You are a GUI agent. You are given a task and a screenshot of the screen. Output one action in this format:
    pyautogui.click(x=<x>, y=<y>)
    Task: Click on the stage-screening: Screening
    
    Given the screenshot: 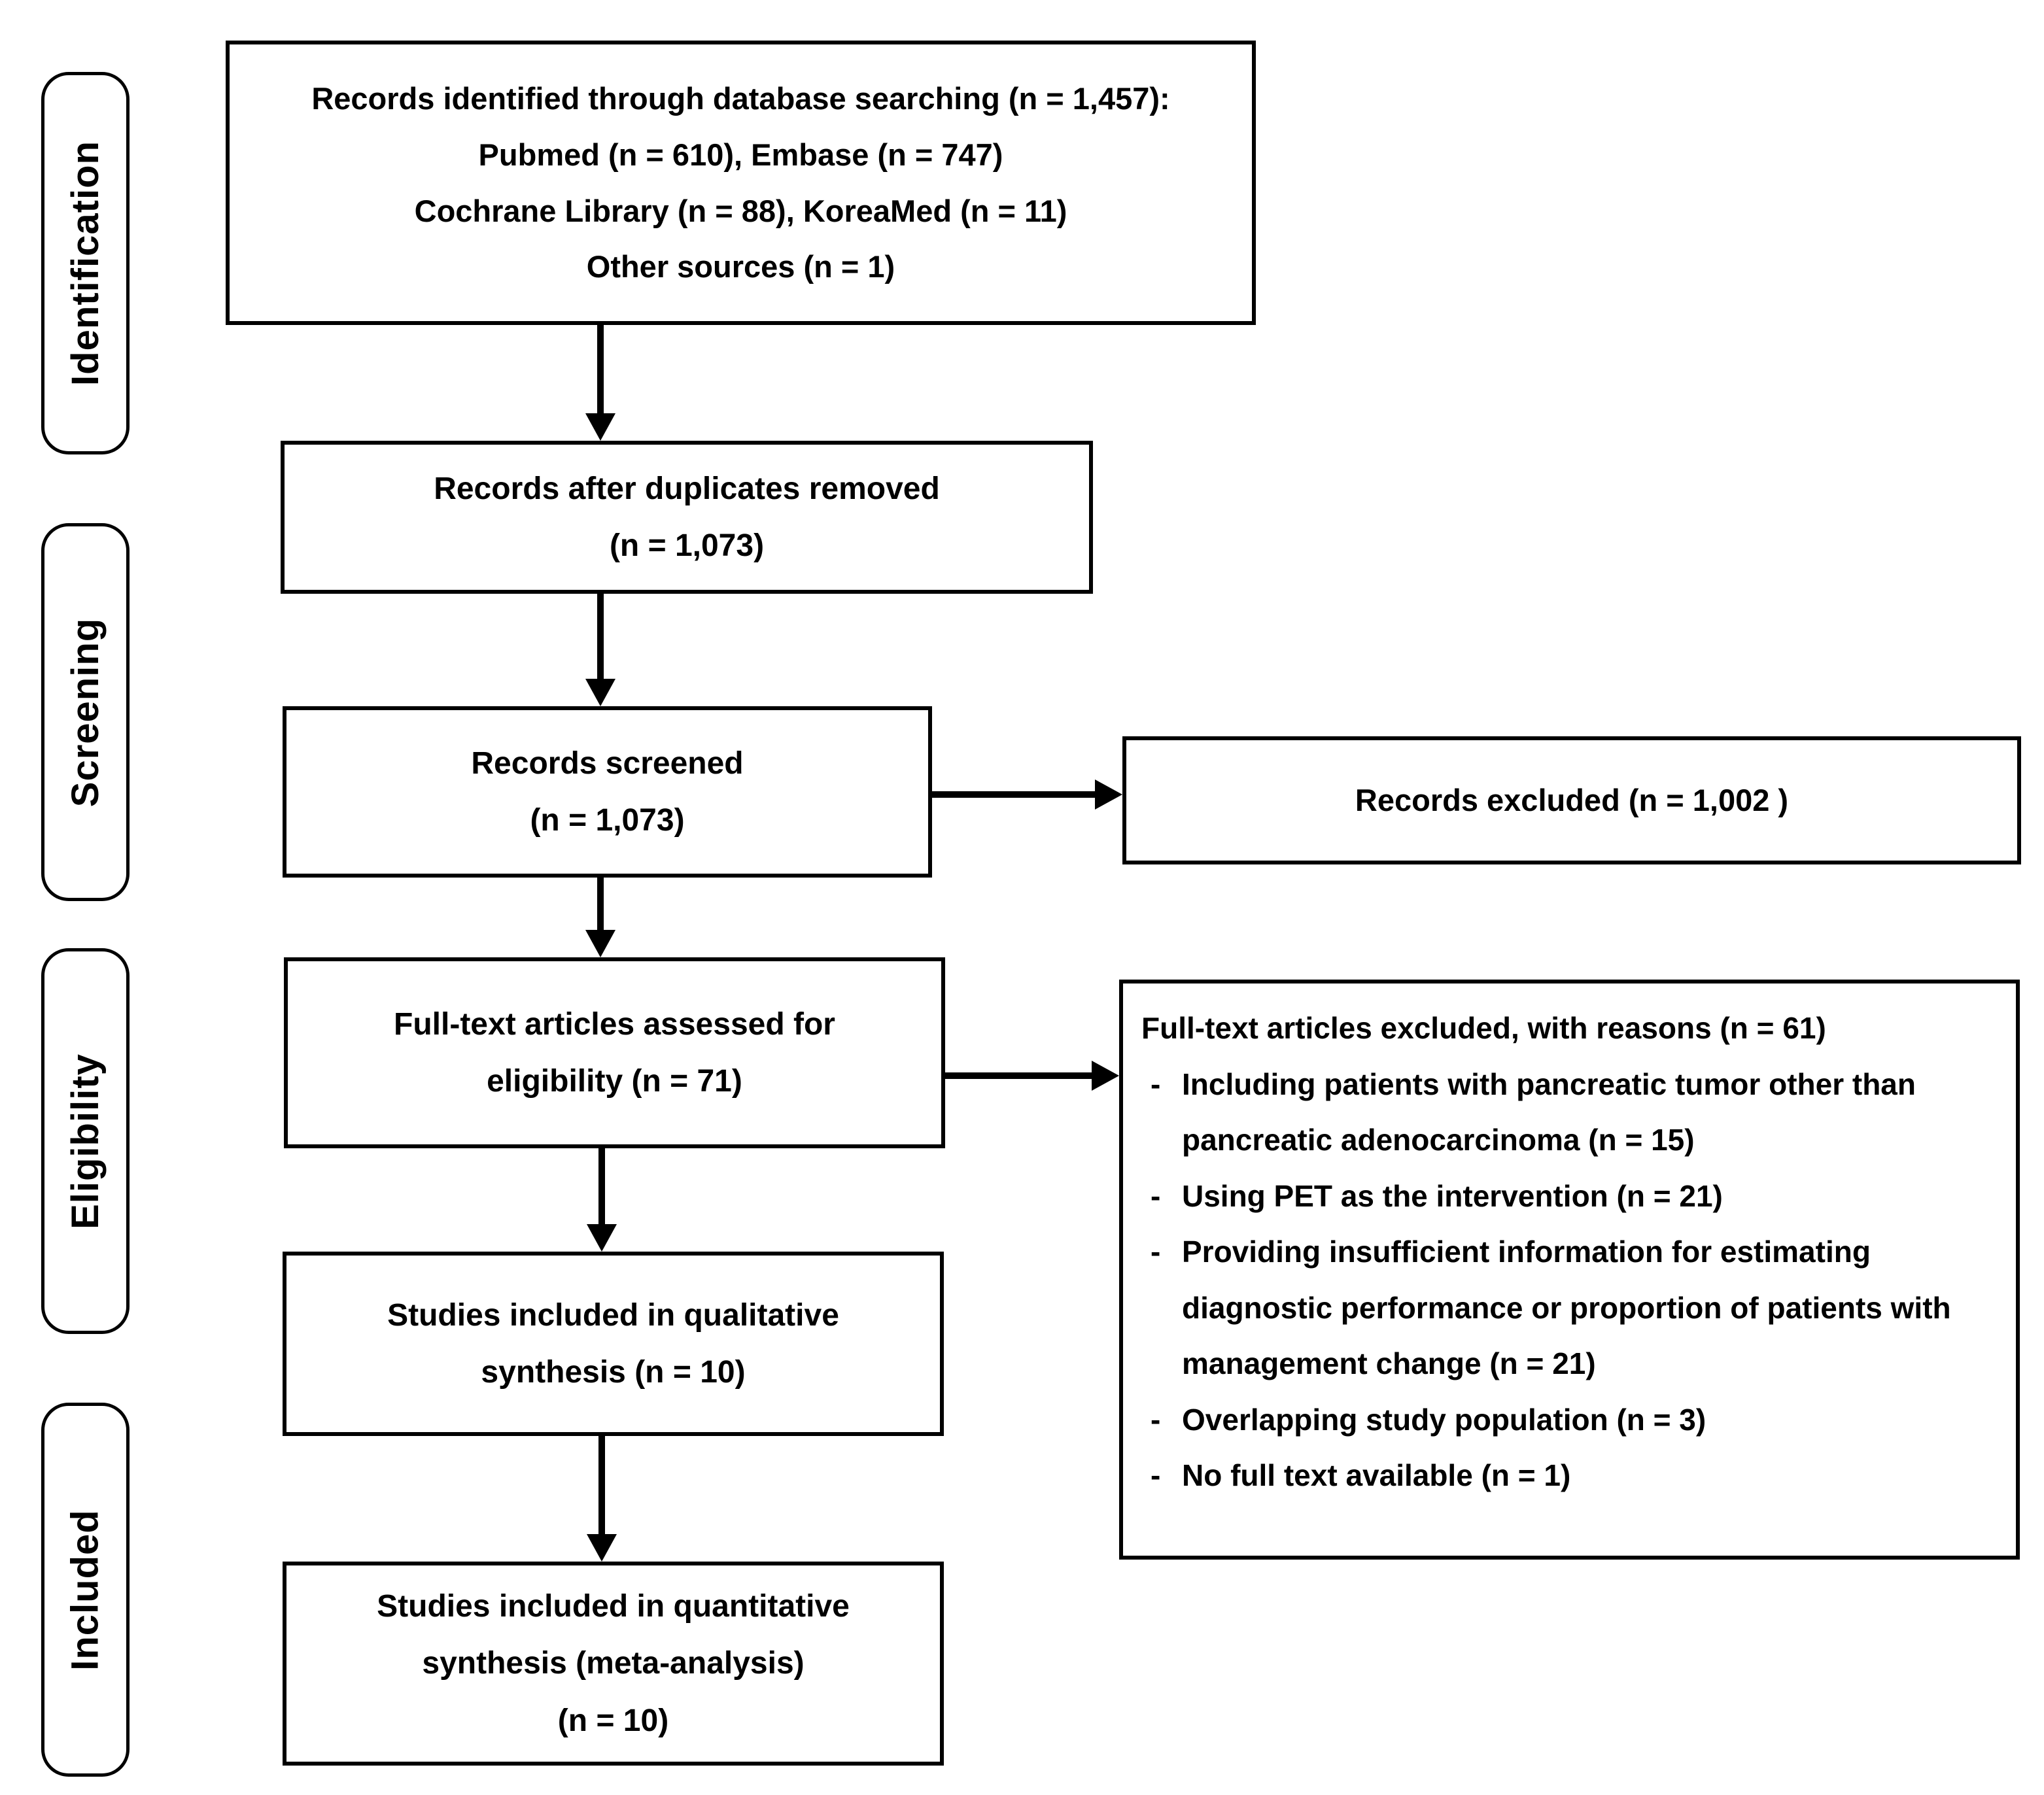 What is the action you would take?
    pyautogui.click(x=85, y=712)
    